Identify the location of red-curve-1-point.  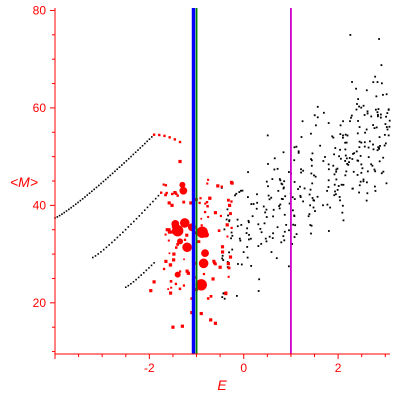
(161, 192).